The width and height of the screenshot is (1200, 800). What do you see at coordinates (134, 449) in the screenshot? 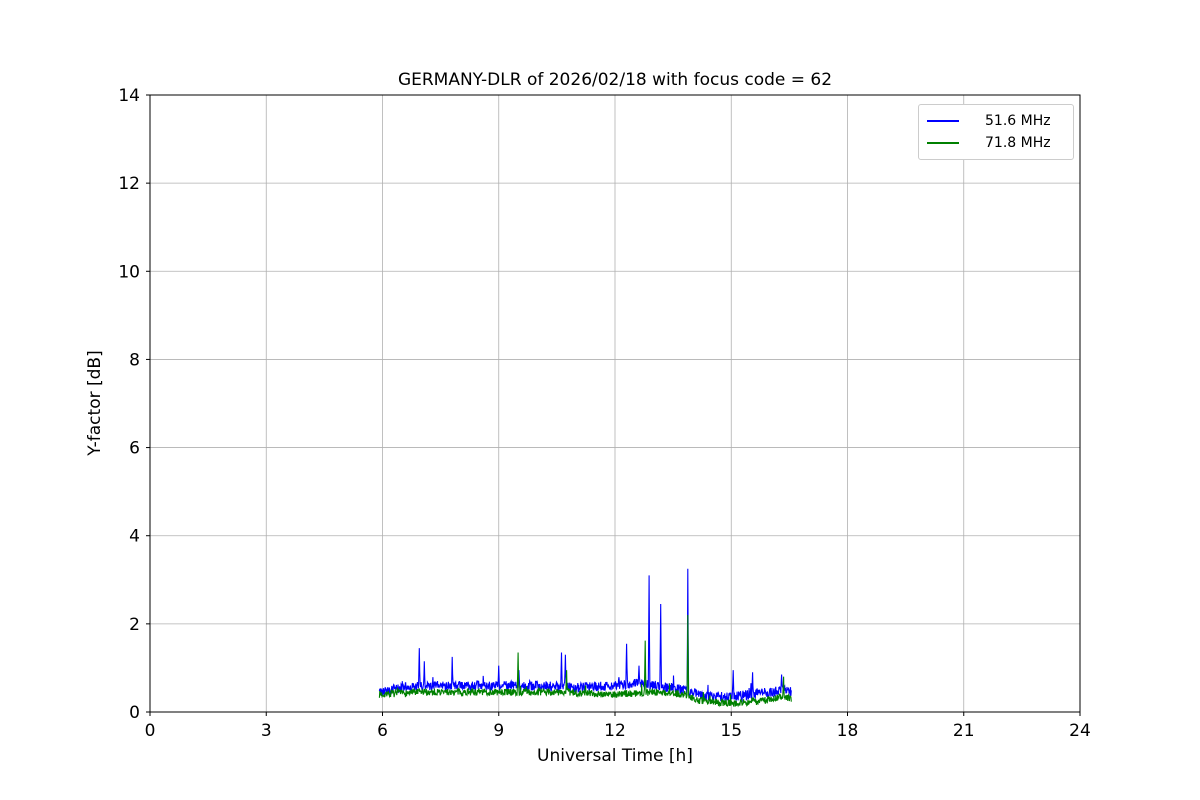
I see `y-tick-label: 6` at bounding box center [134, 449].